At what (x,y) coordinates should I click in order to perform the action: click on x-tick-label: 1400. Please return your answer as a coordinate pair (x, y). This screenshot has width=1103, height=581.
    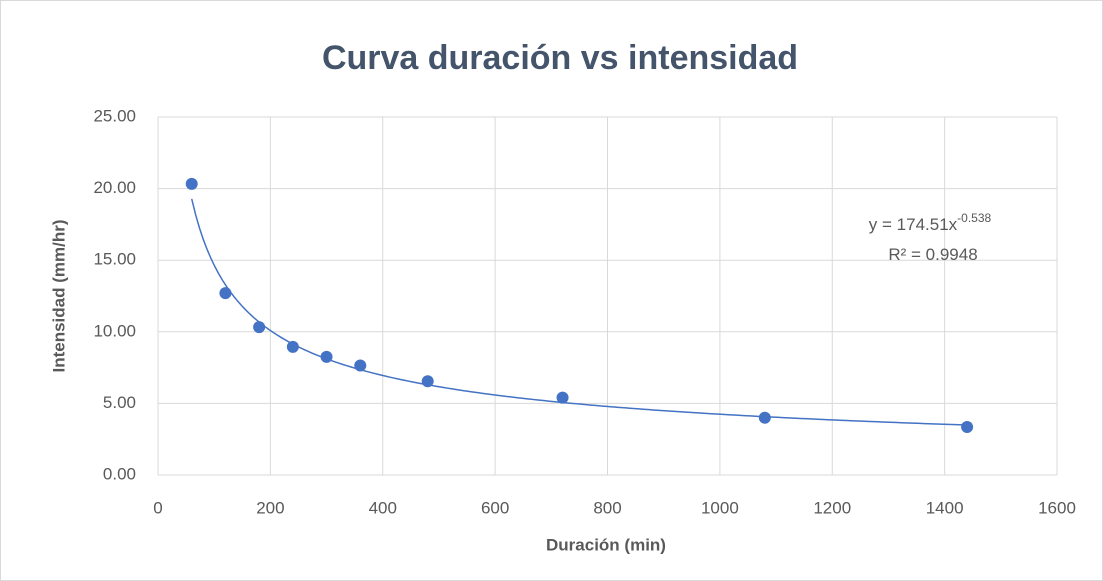
    Looking at the image, I should click on (945, 507).